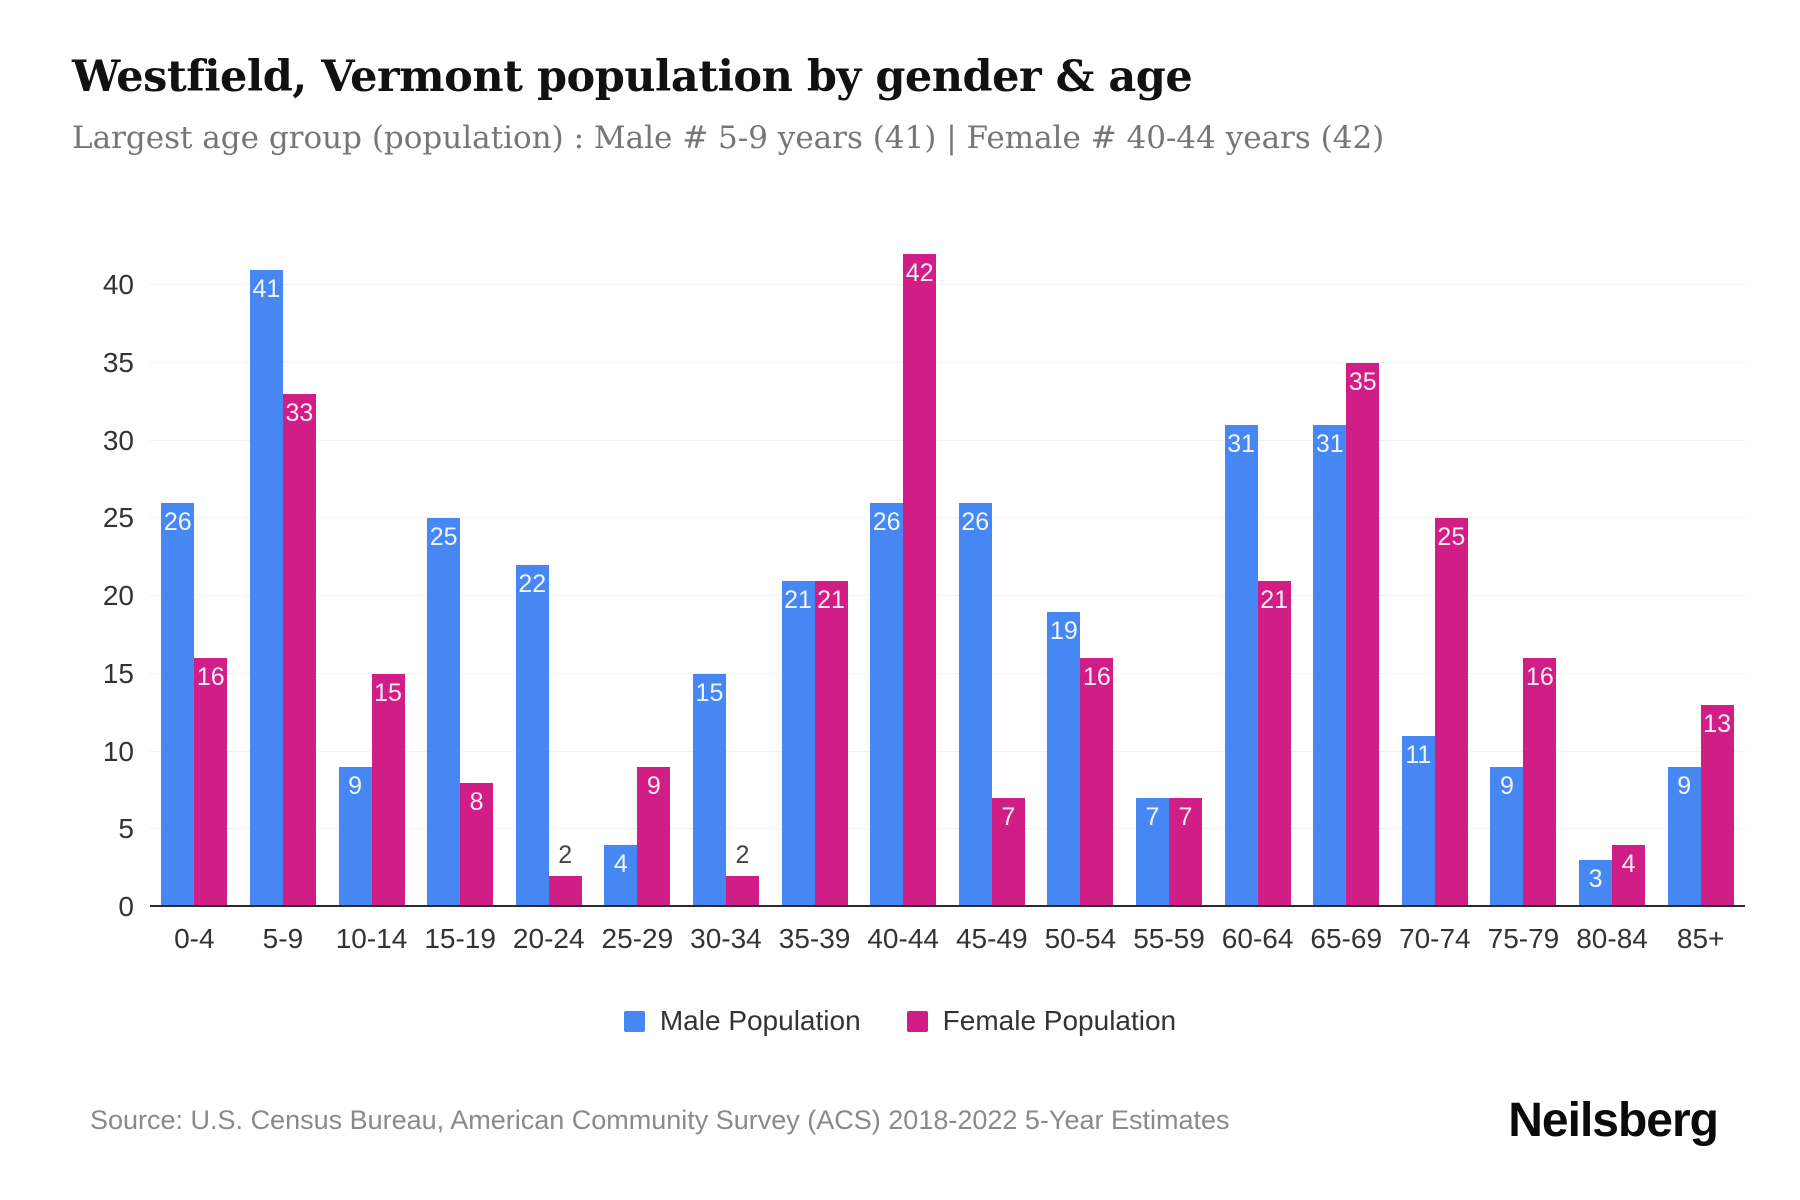 The width and height of the screenshot is (1800, 1200). I want to click on bar-male-35-39: 21, so click(798, 743).